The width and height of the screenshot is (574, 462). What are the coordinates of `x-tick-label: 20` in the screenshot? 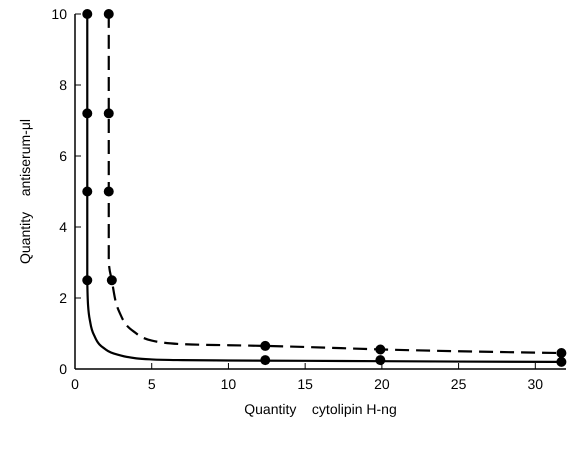 It's located at (382, 384).